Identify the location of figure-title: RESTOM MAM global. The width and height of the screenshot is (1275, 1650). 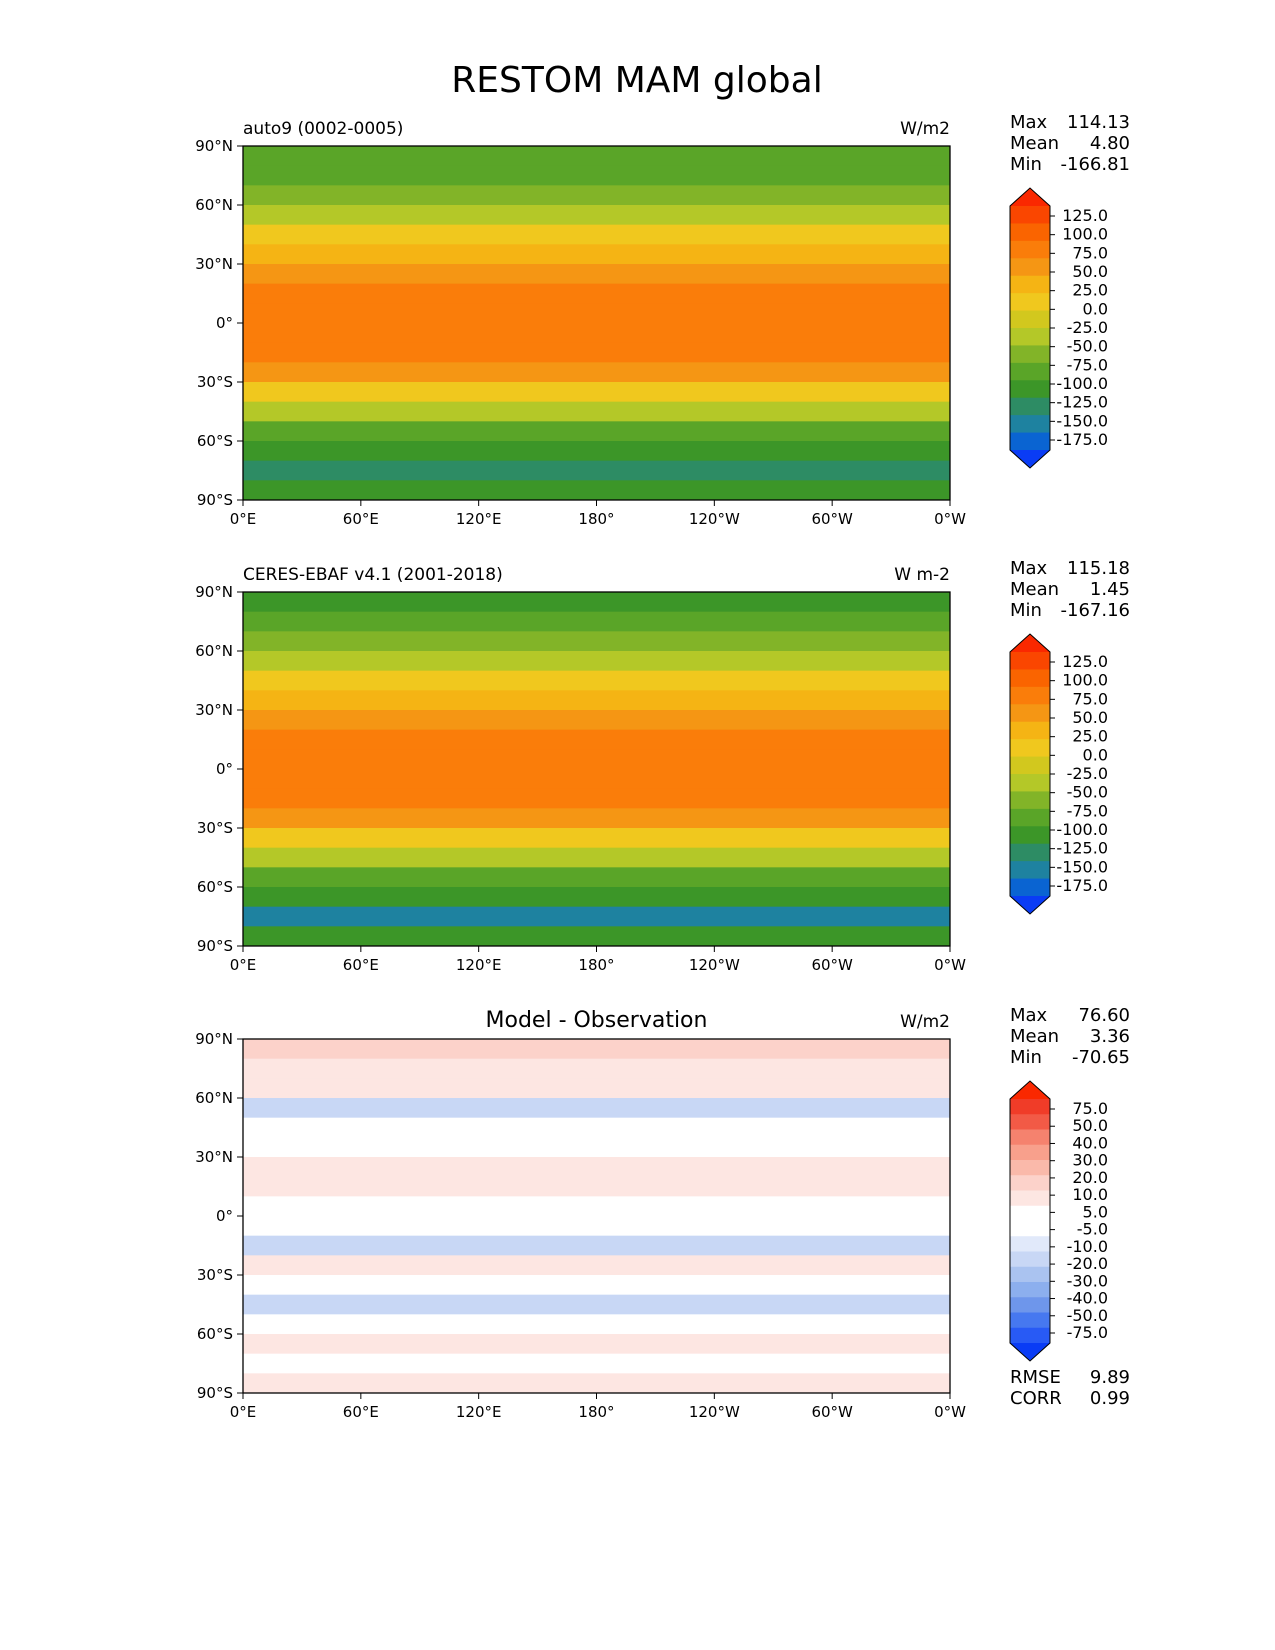
(636, 80).